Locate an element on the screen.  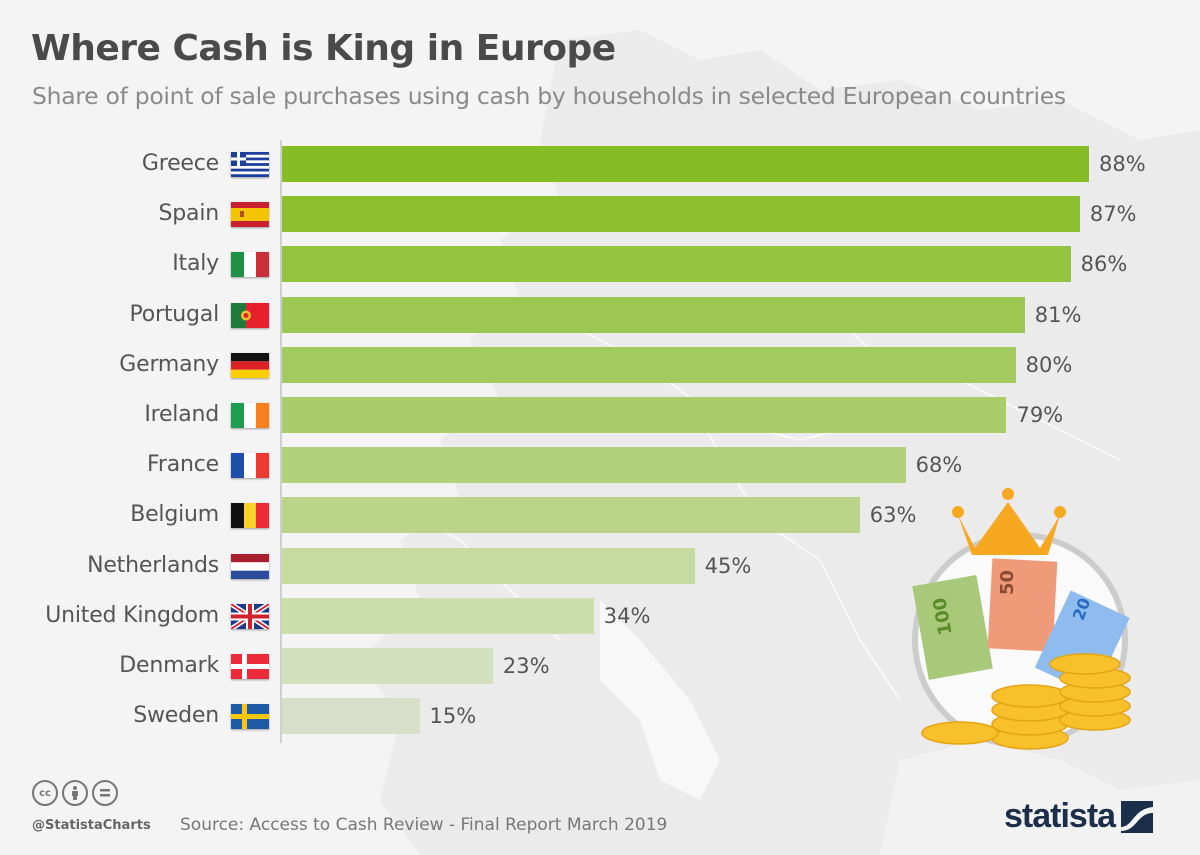
value-label: 81% is located at coordinates (1058, 314).